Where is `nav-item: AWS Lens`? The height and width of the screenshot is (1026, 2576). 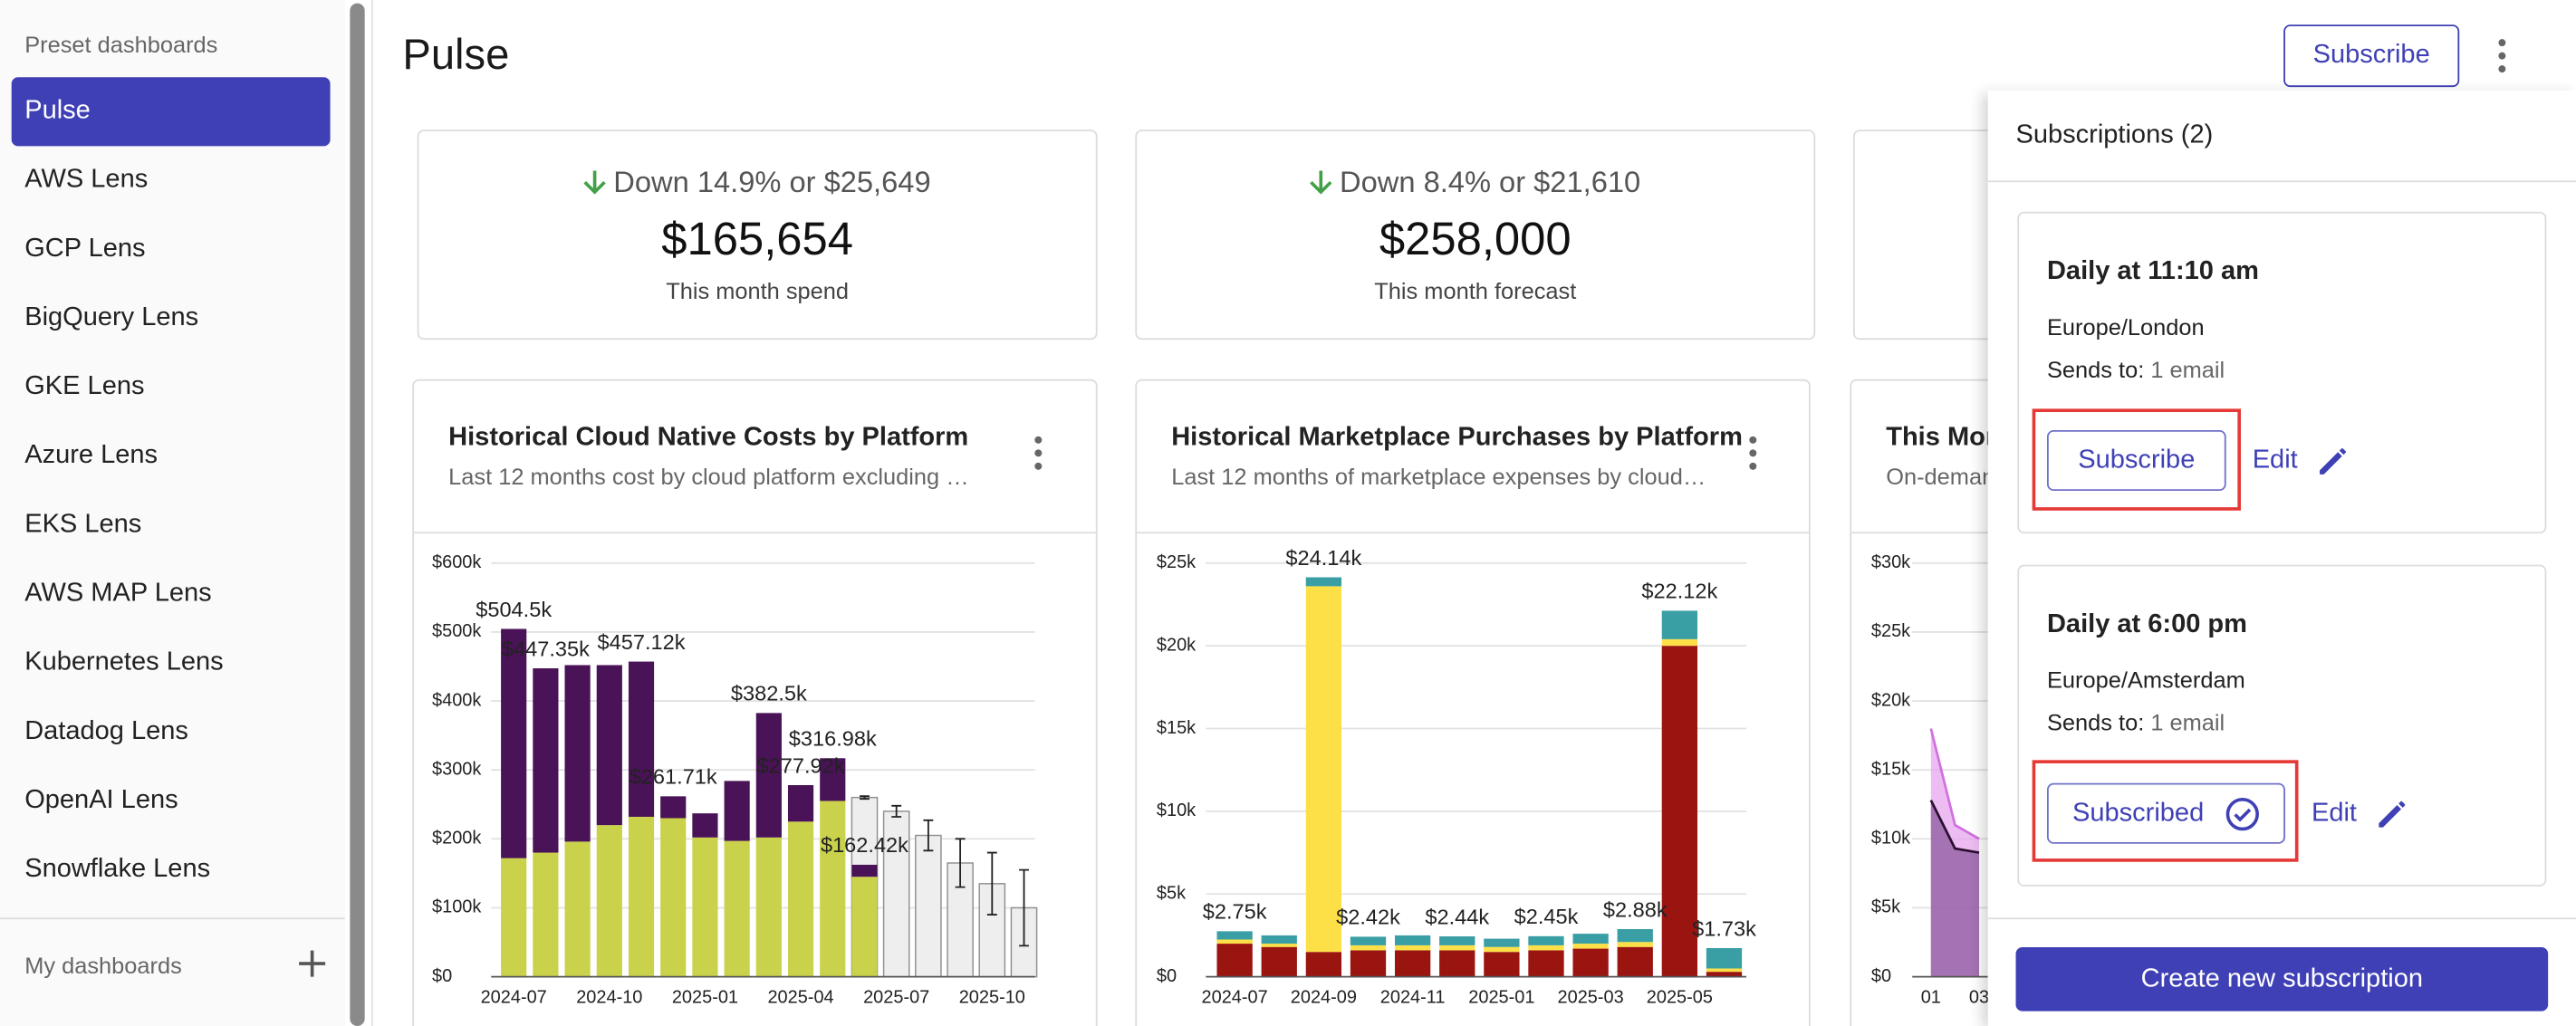 nav-item: AWS Lens is located at coordinates (86, 180).